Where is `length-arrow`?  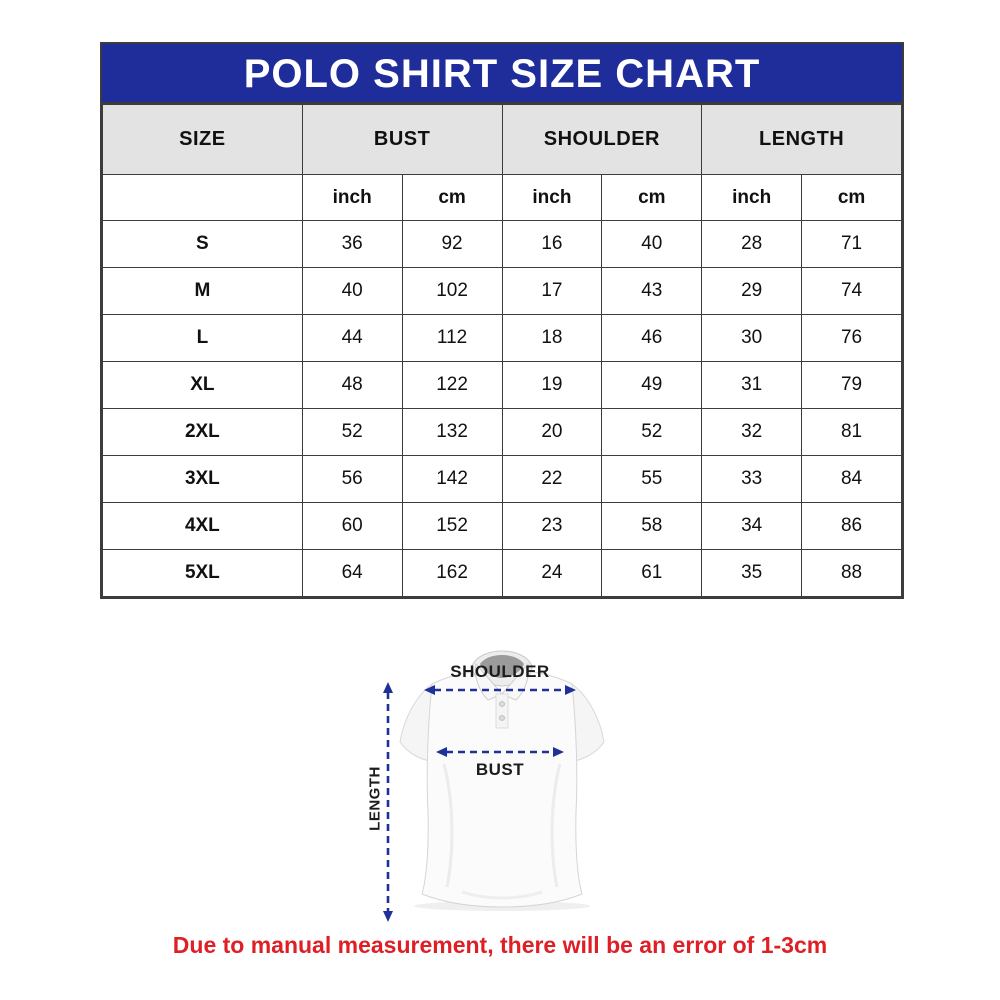 length-arrow is located at coordinates (388, 802).